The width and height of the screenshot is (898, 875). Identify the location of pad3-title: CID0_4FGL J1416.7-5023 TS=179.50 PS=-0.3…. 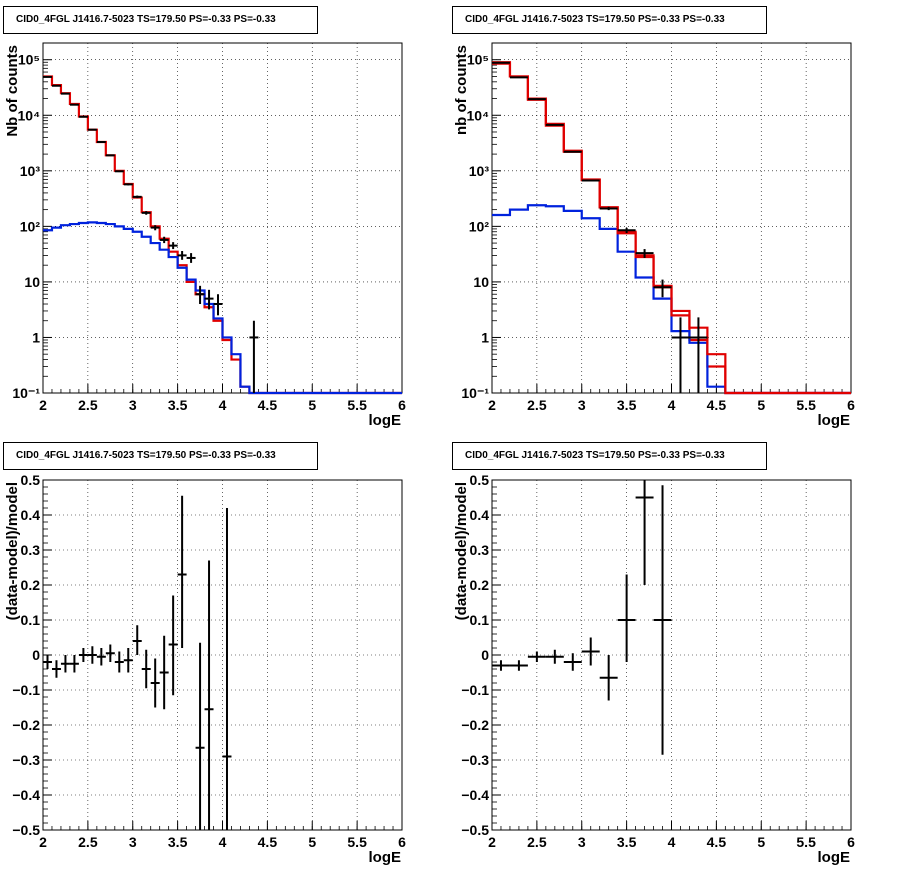
(160, 456).